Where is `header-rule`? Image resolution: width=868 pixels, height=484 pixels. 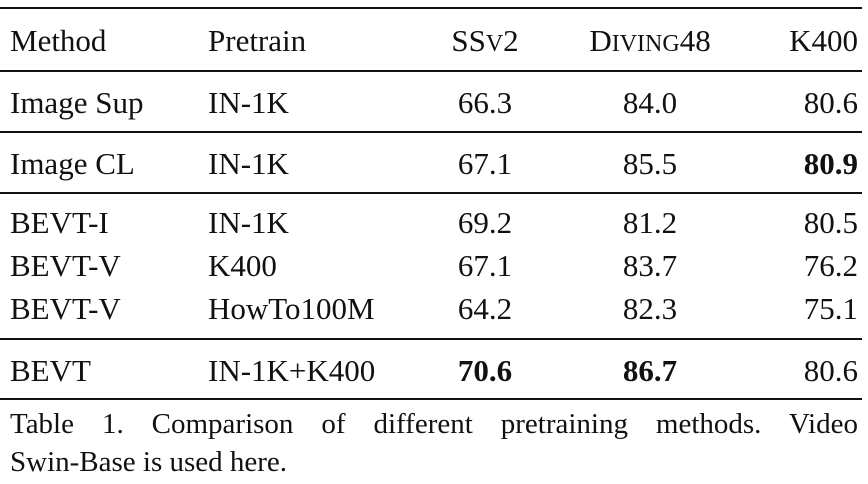 header-rule is located at coordinates (431, 71).